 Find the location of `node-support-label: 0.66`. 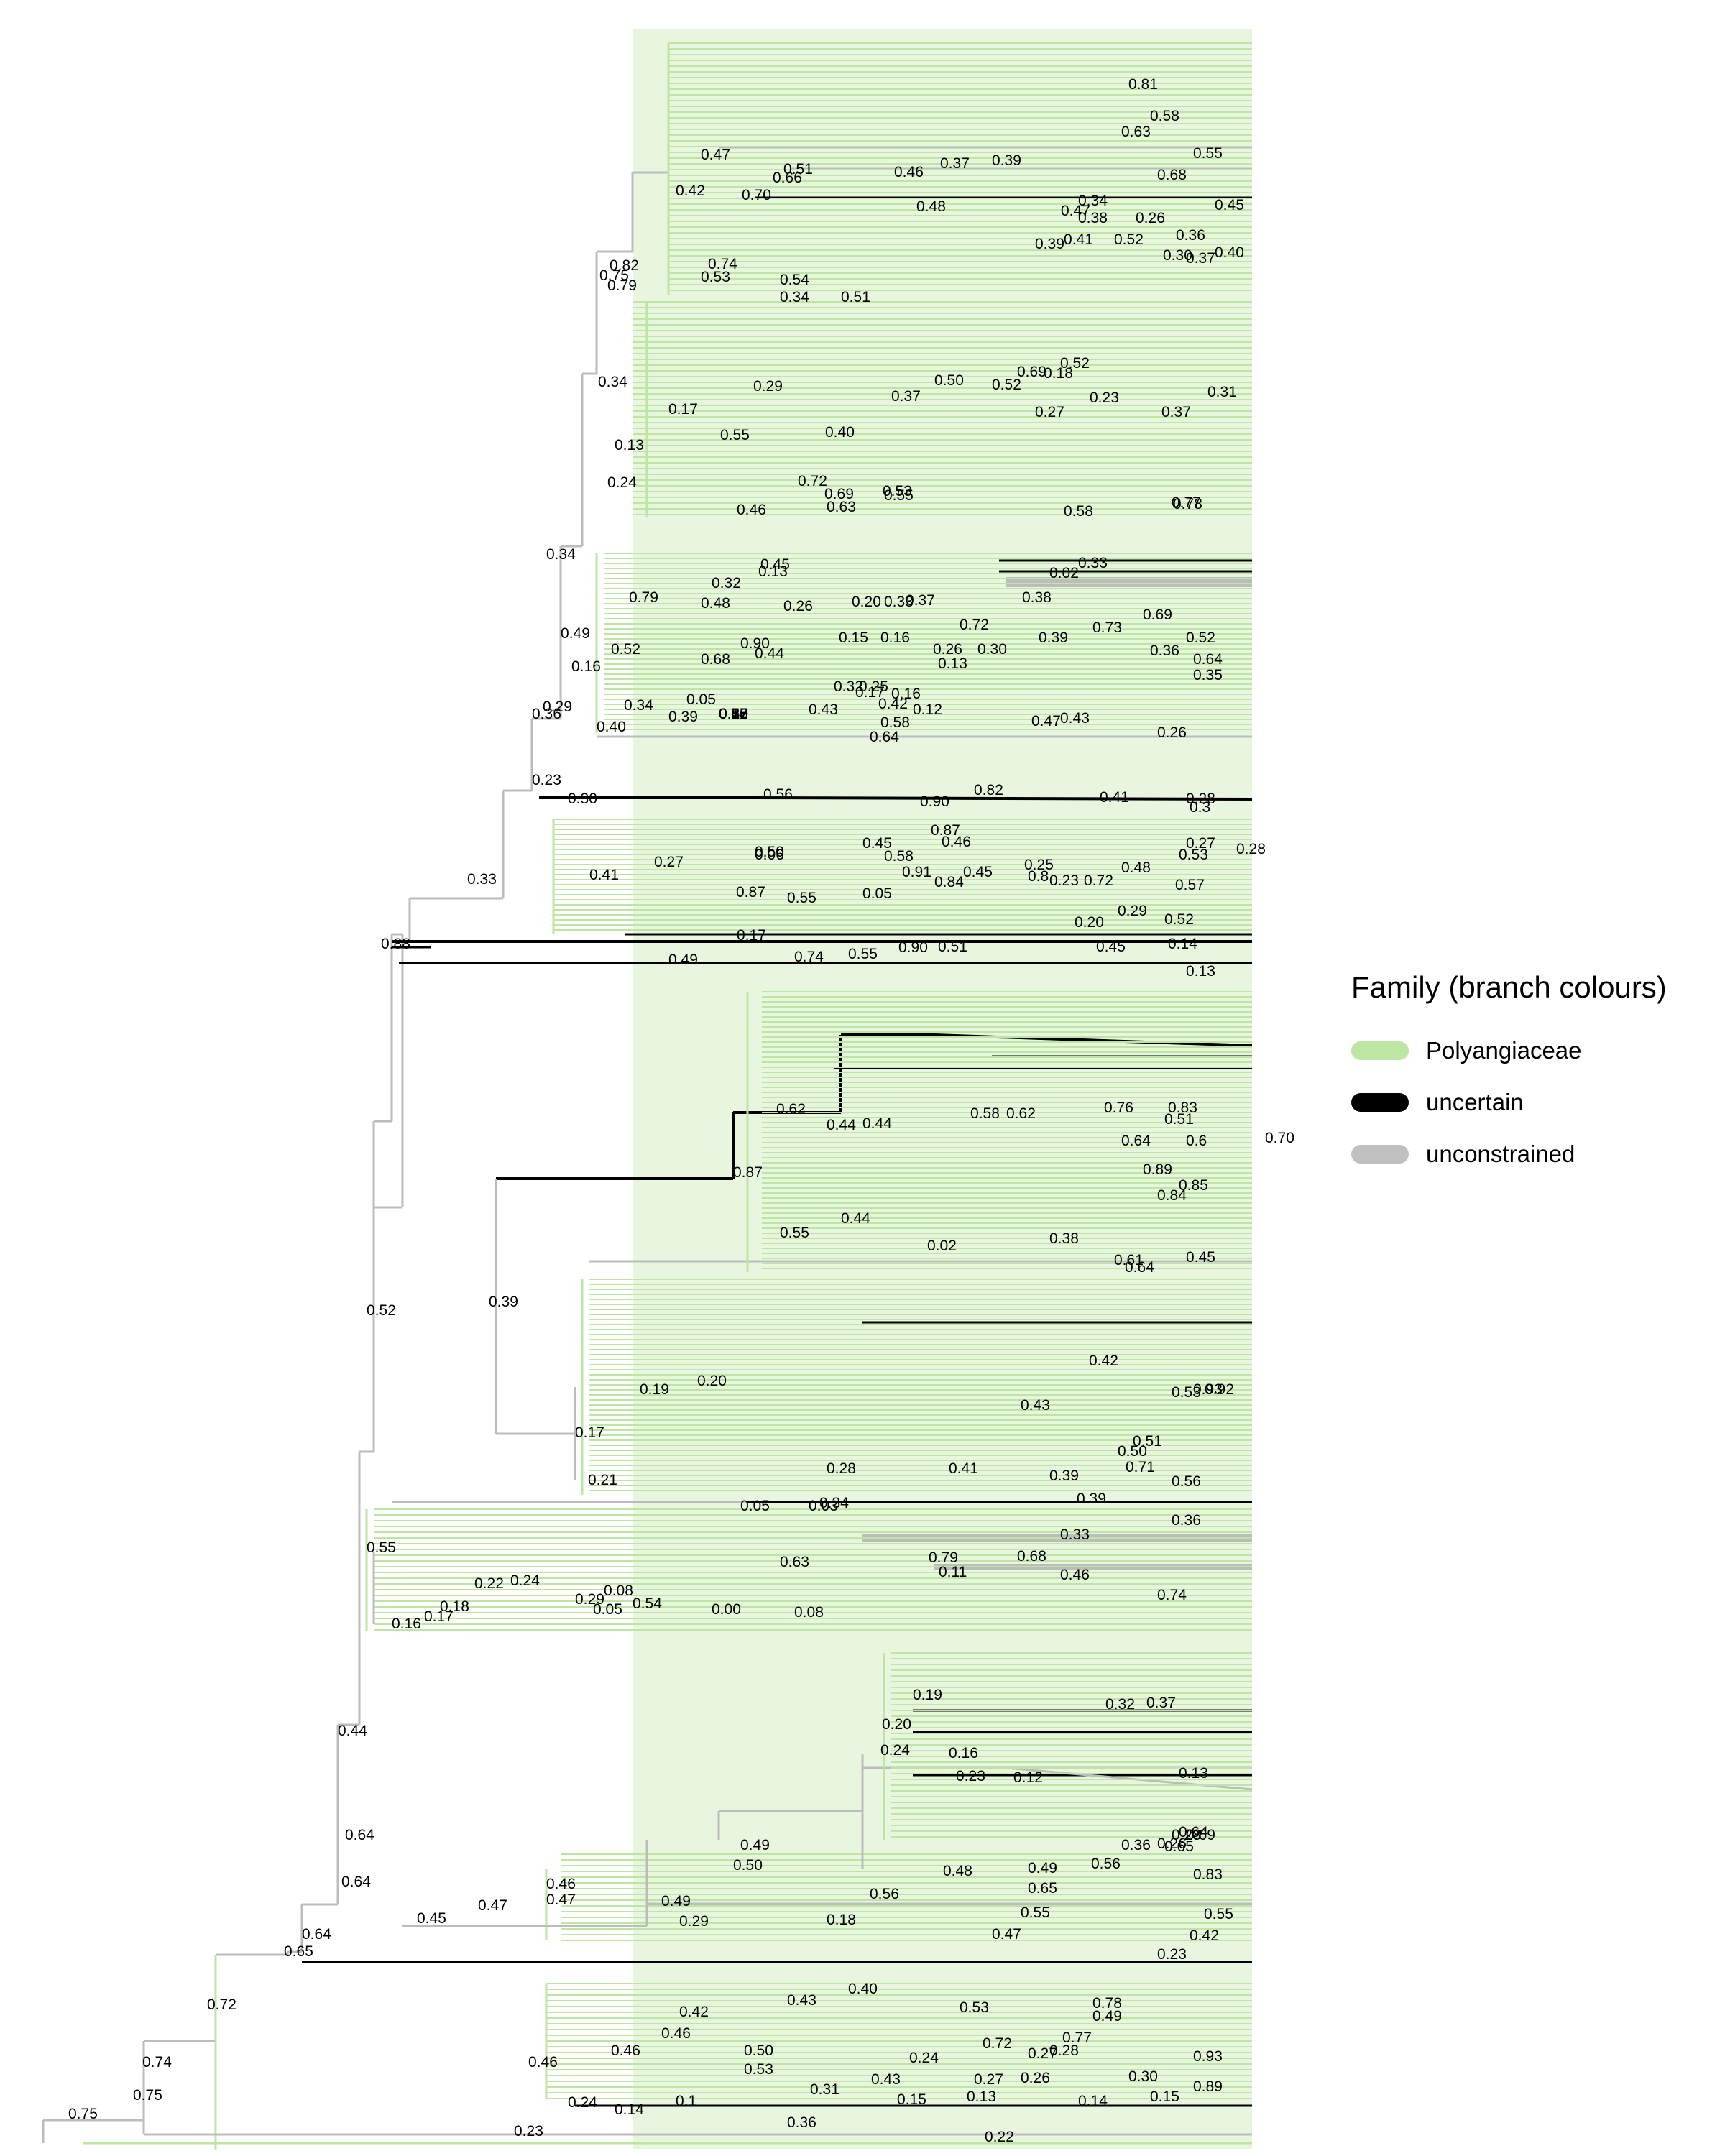

node-support-label: 0.66 is located at coordinates (787, 178).